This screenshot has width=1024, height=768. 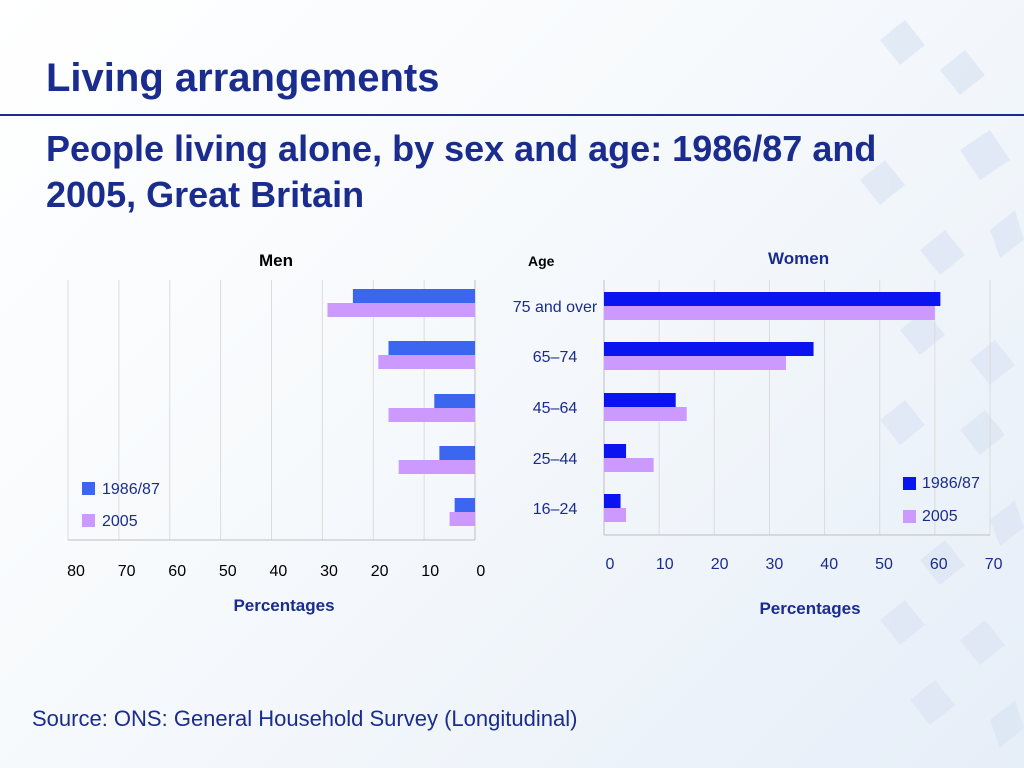 What do you see at coordinates (720, 564) in the screenshot?
I see `women-x-tick-label: 20` at bounding box center [720, 564].